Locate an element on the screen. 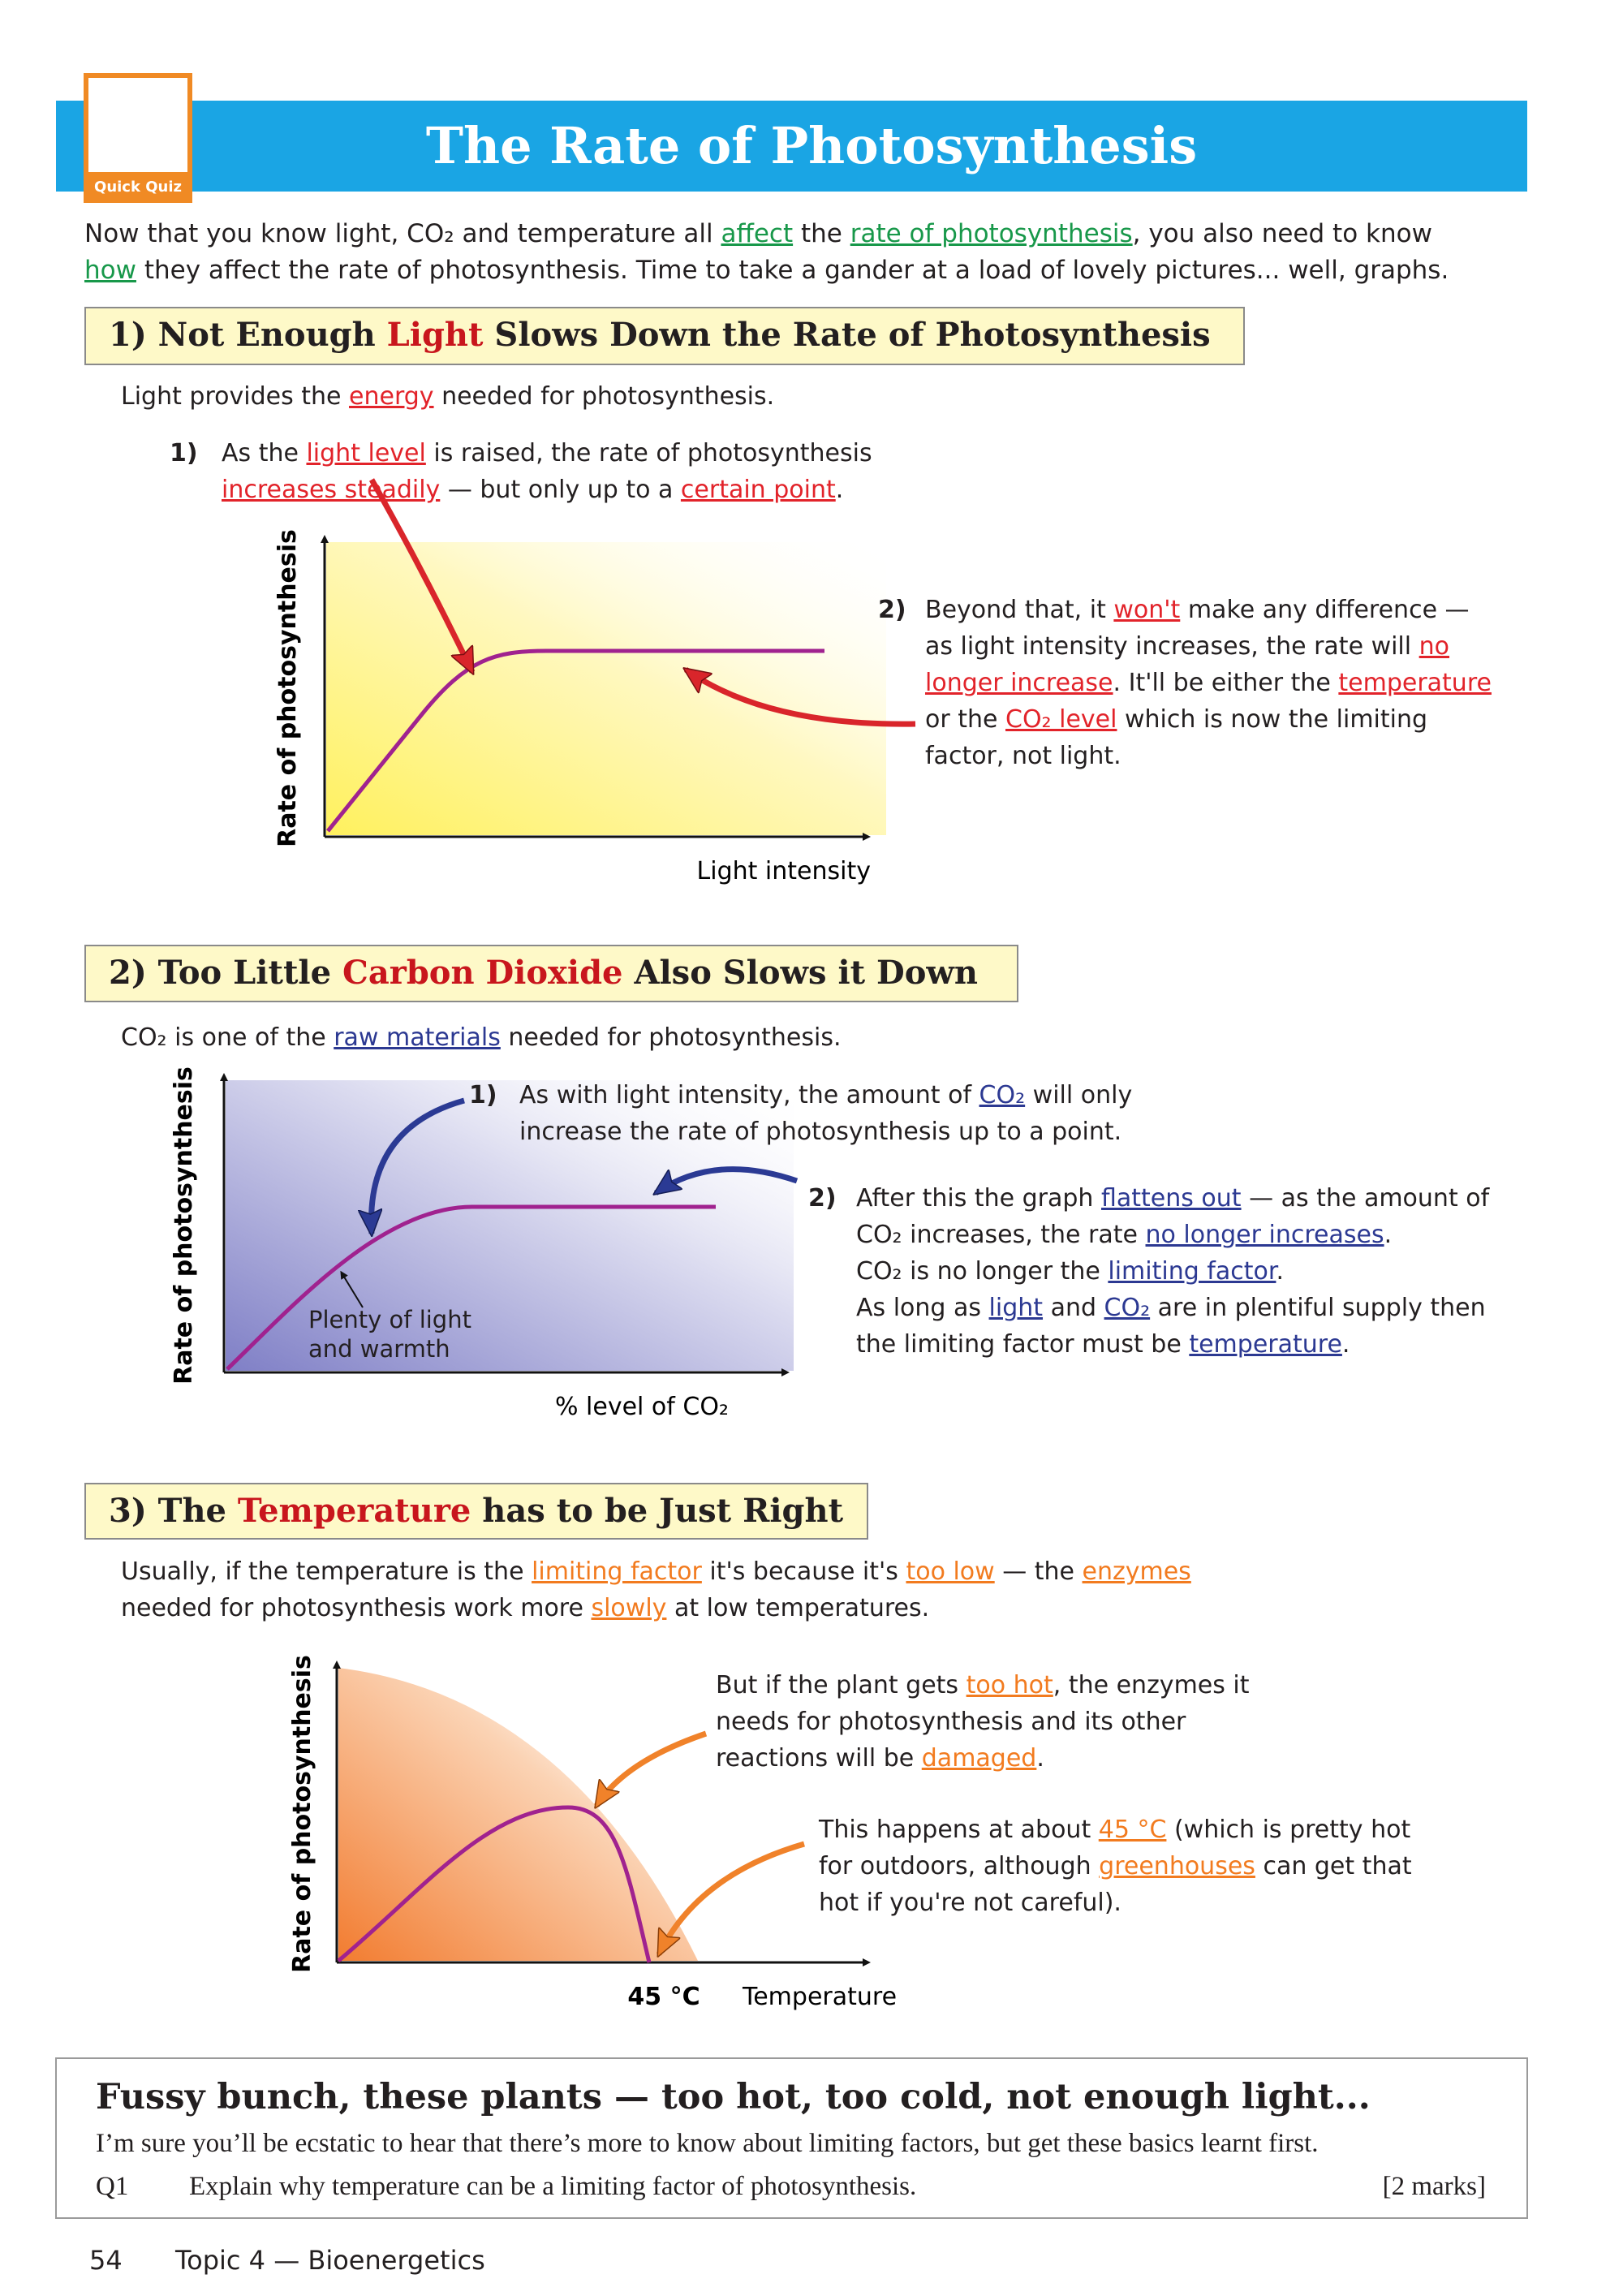 This screenshot has width=1623, height=2296. x-axis-label: Temperature is located at coordinates (819, 1997).